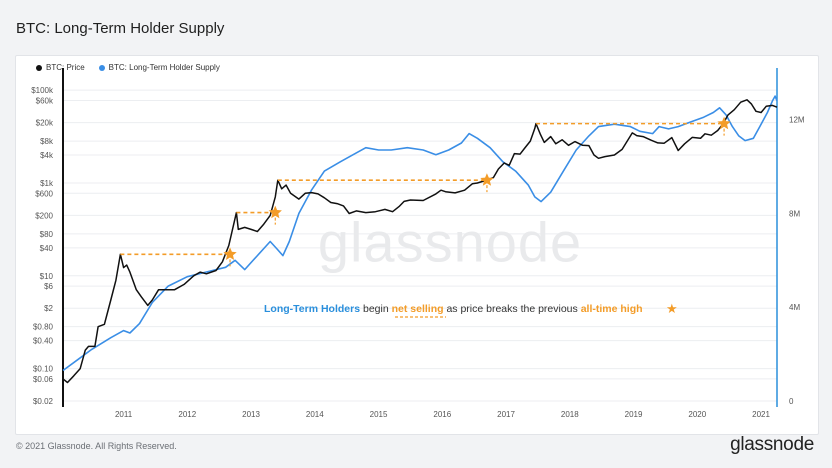 The image size is (832, 468). I want to click on chart-legend: BTC: Price BTC: Long-Term Holder Supply, so click(128, 67).